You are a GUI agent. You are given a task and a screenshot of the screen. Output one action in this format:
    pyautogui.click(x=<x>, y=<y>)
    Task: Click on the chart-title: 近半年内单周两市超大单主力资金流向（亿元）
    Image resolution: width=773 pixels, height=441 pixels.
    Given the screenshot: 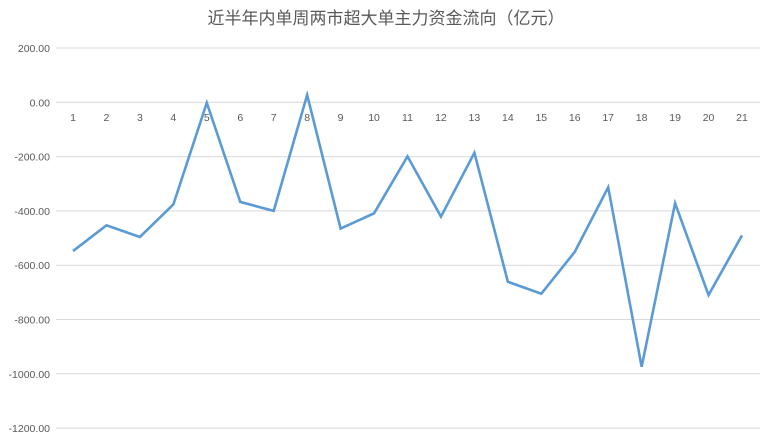 What is the action you would take?
    pyautogui.click(x=386, y=19)
    